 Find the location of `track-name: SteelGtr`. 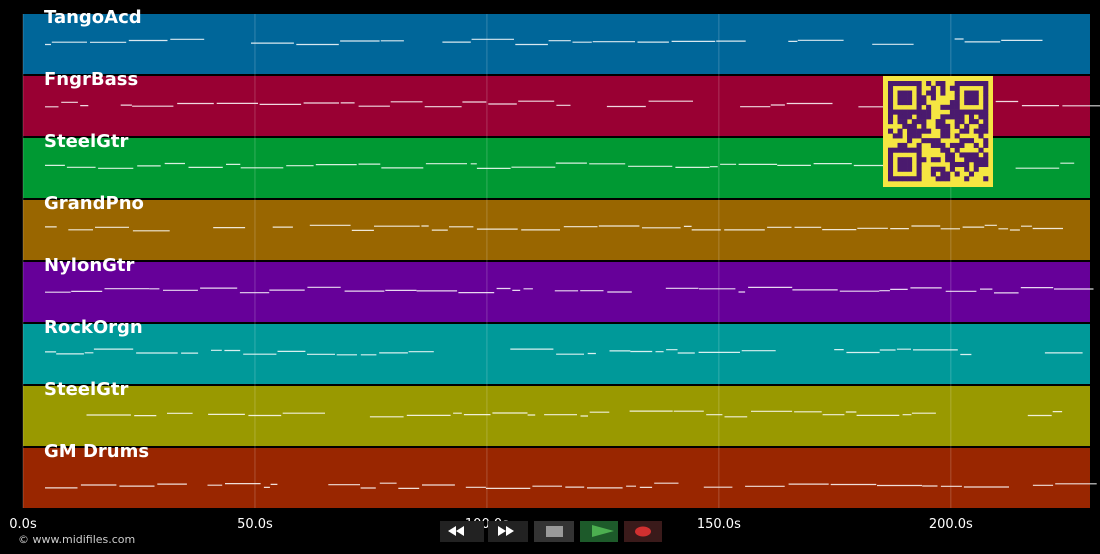

track-name: SteelGtr is located at coordinates (86, 141).